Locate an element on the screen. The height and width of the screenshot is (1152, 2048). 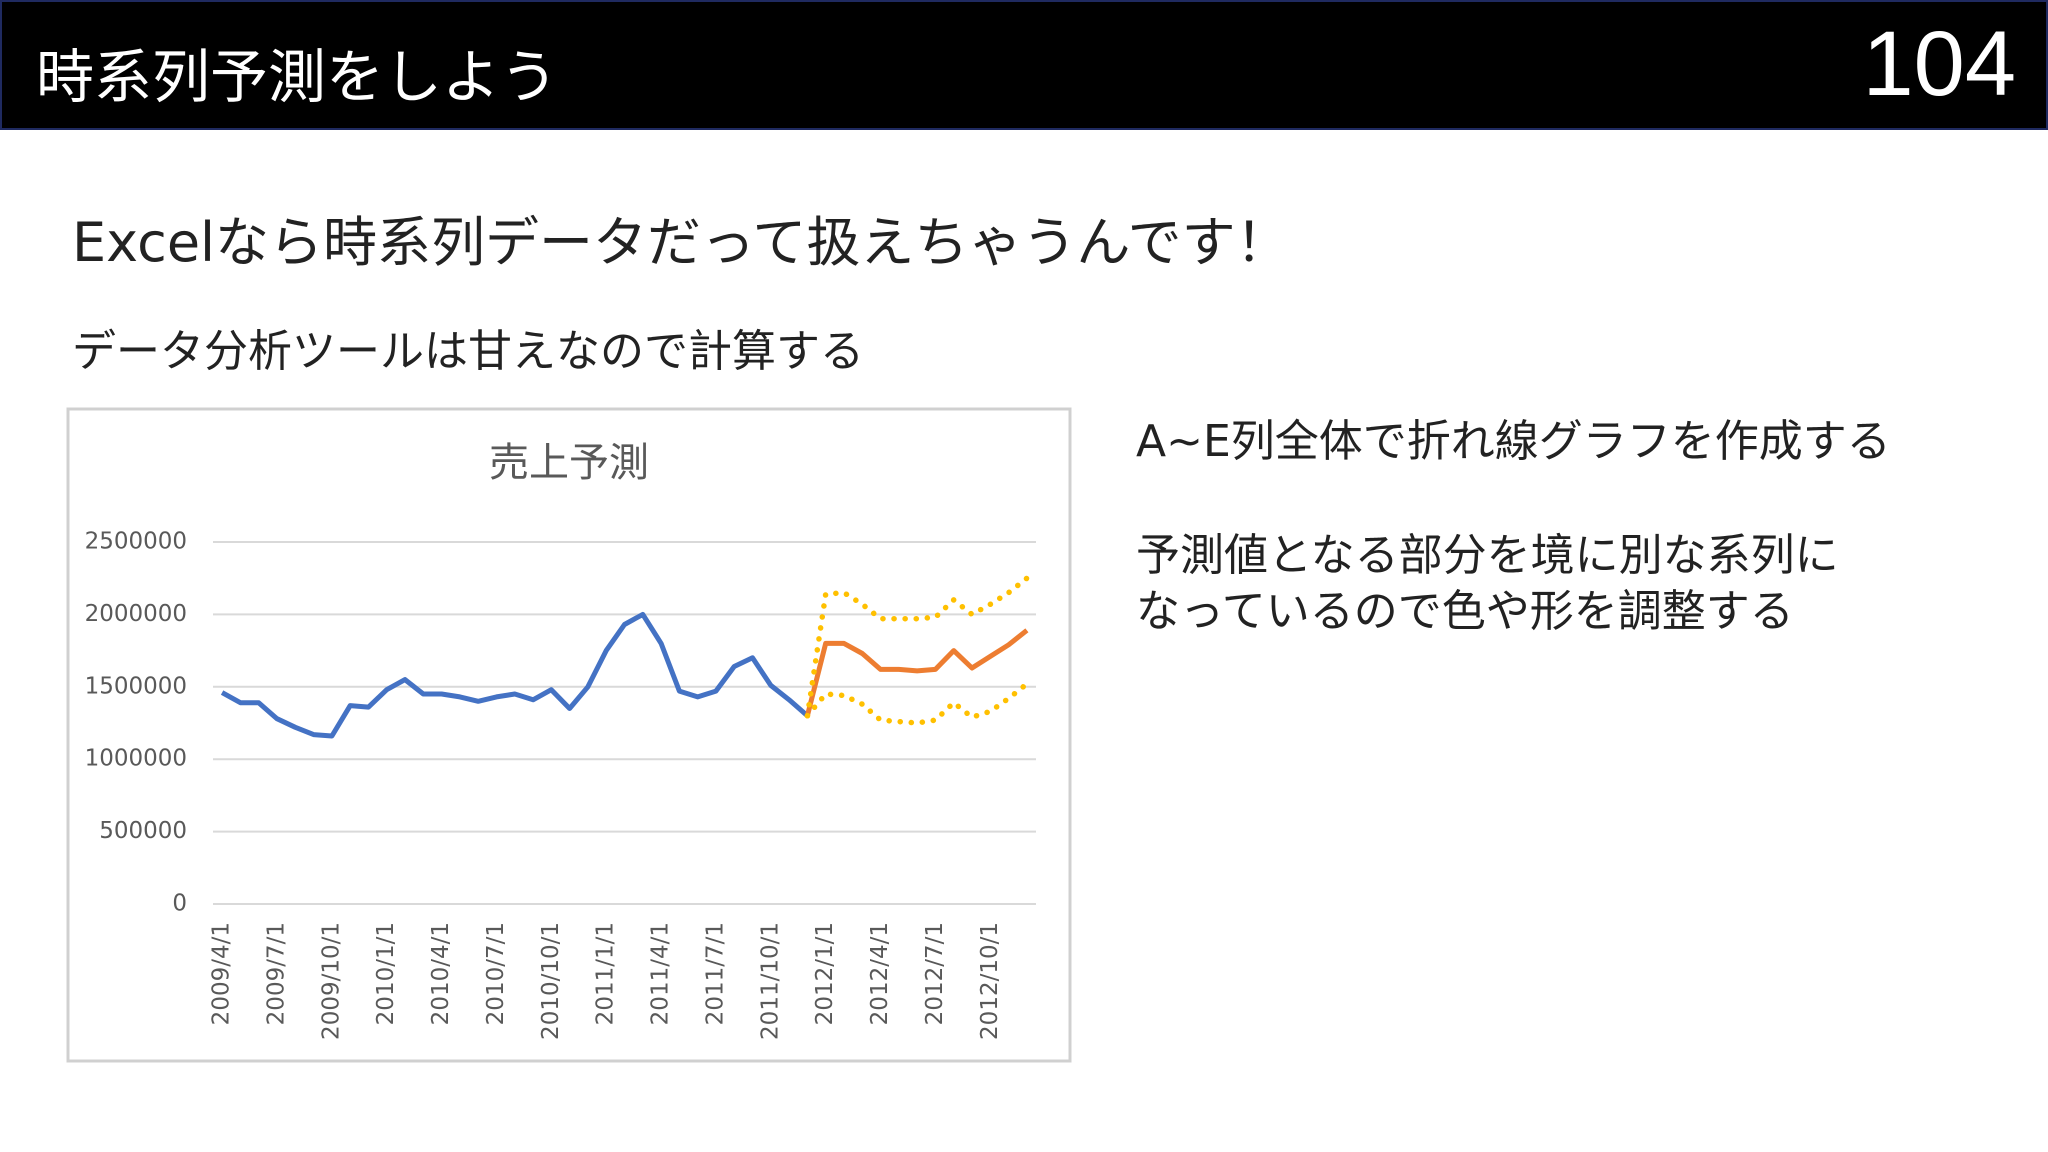
x-tick-label: 2012/10/1 is located at coordinates (990, 981).